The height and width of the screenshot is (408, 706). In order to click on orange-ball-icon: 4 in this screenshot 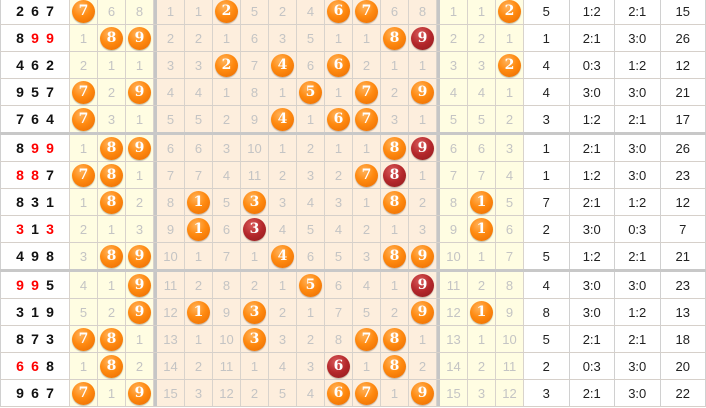, I will do `click(282, 256)`.